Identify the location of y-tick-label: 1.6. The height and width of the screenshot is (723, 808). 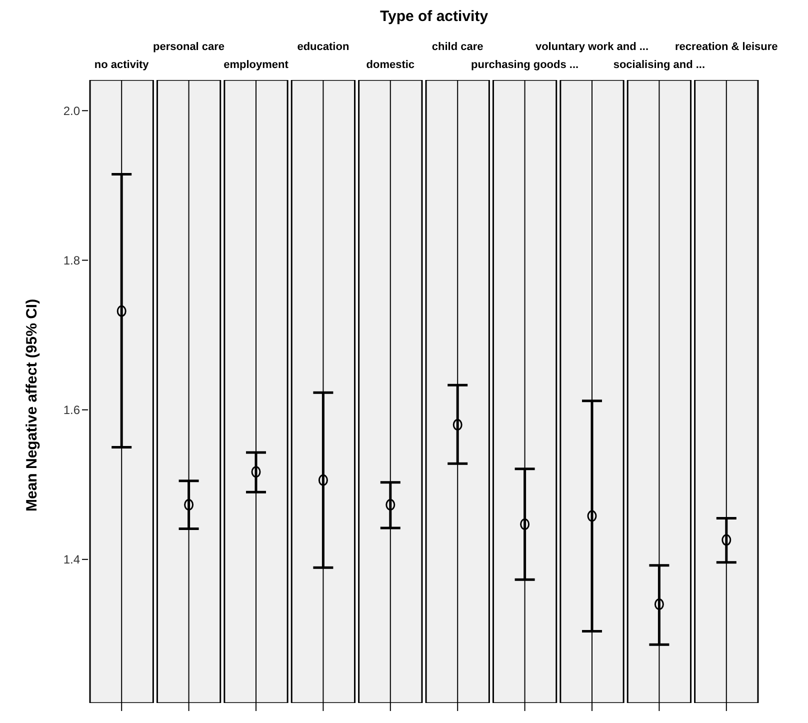
(71, 410).